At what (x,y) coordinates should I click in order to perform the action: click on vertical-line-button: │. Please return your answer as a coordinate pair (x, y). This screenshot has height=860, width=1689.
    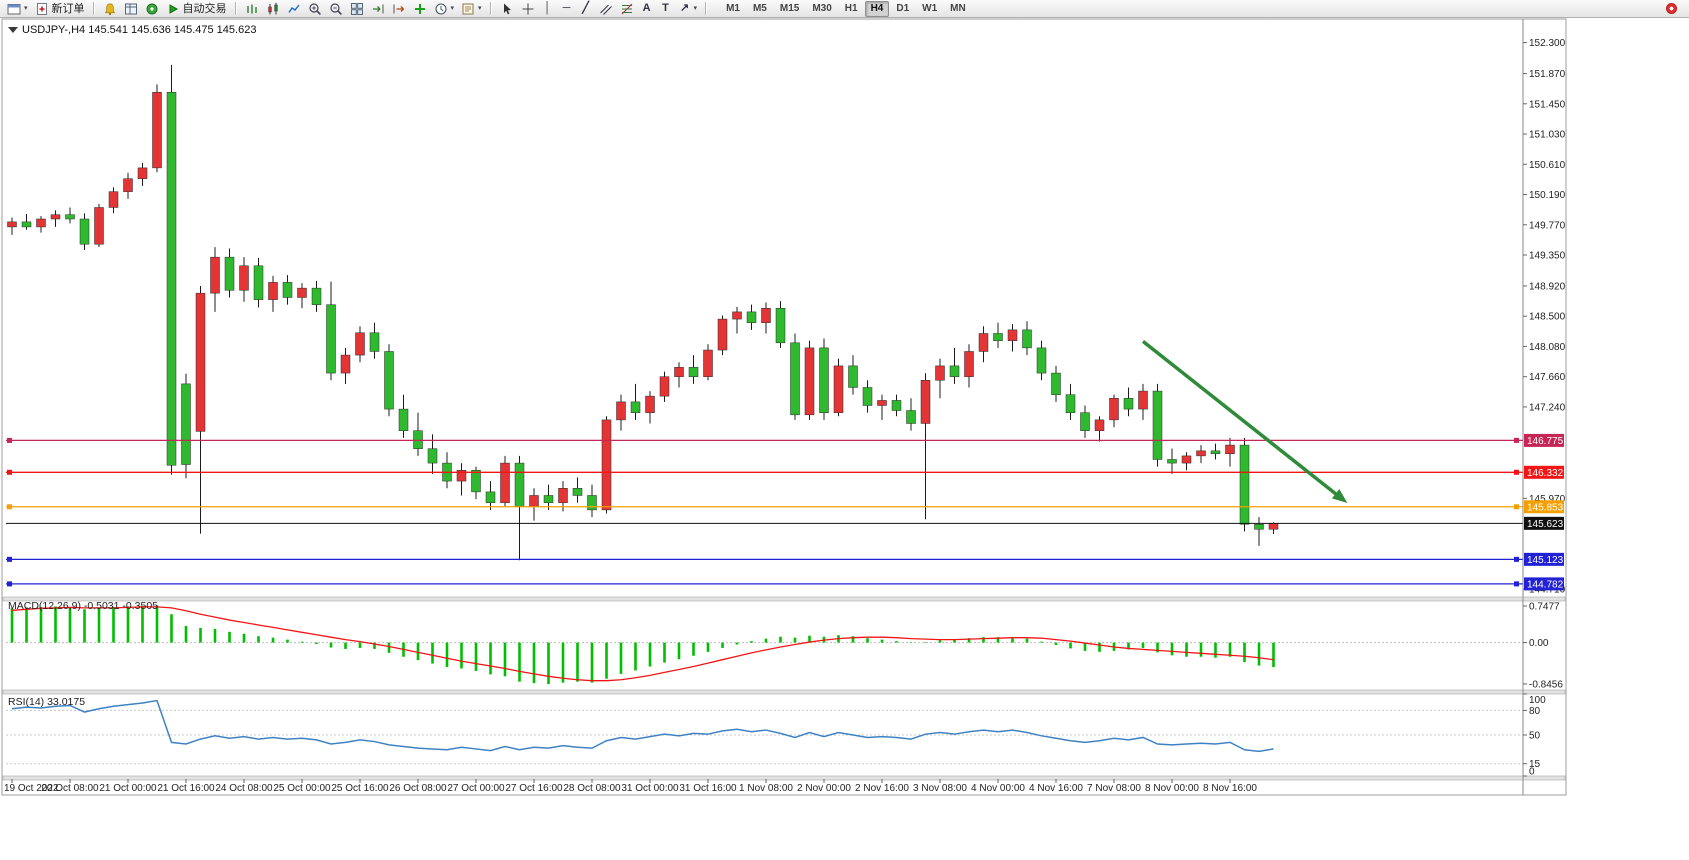
    Looking at the image, I should click on (548, 9).